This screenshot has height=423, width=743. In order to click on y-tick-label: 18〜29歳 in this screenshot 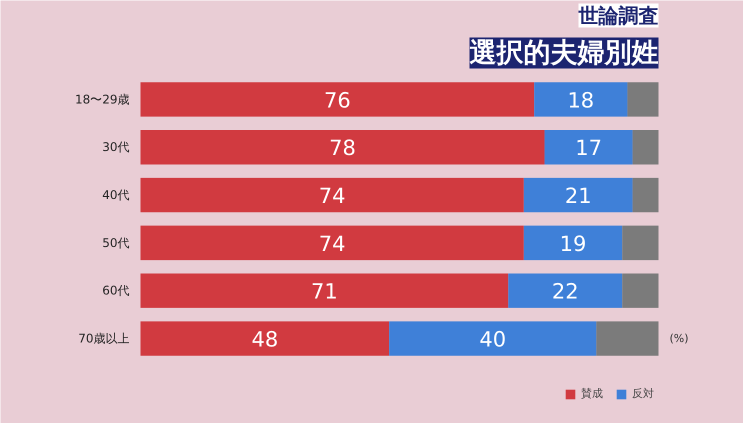, I will do `click(102, 99)`.